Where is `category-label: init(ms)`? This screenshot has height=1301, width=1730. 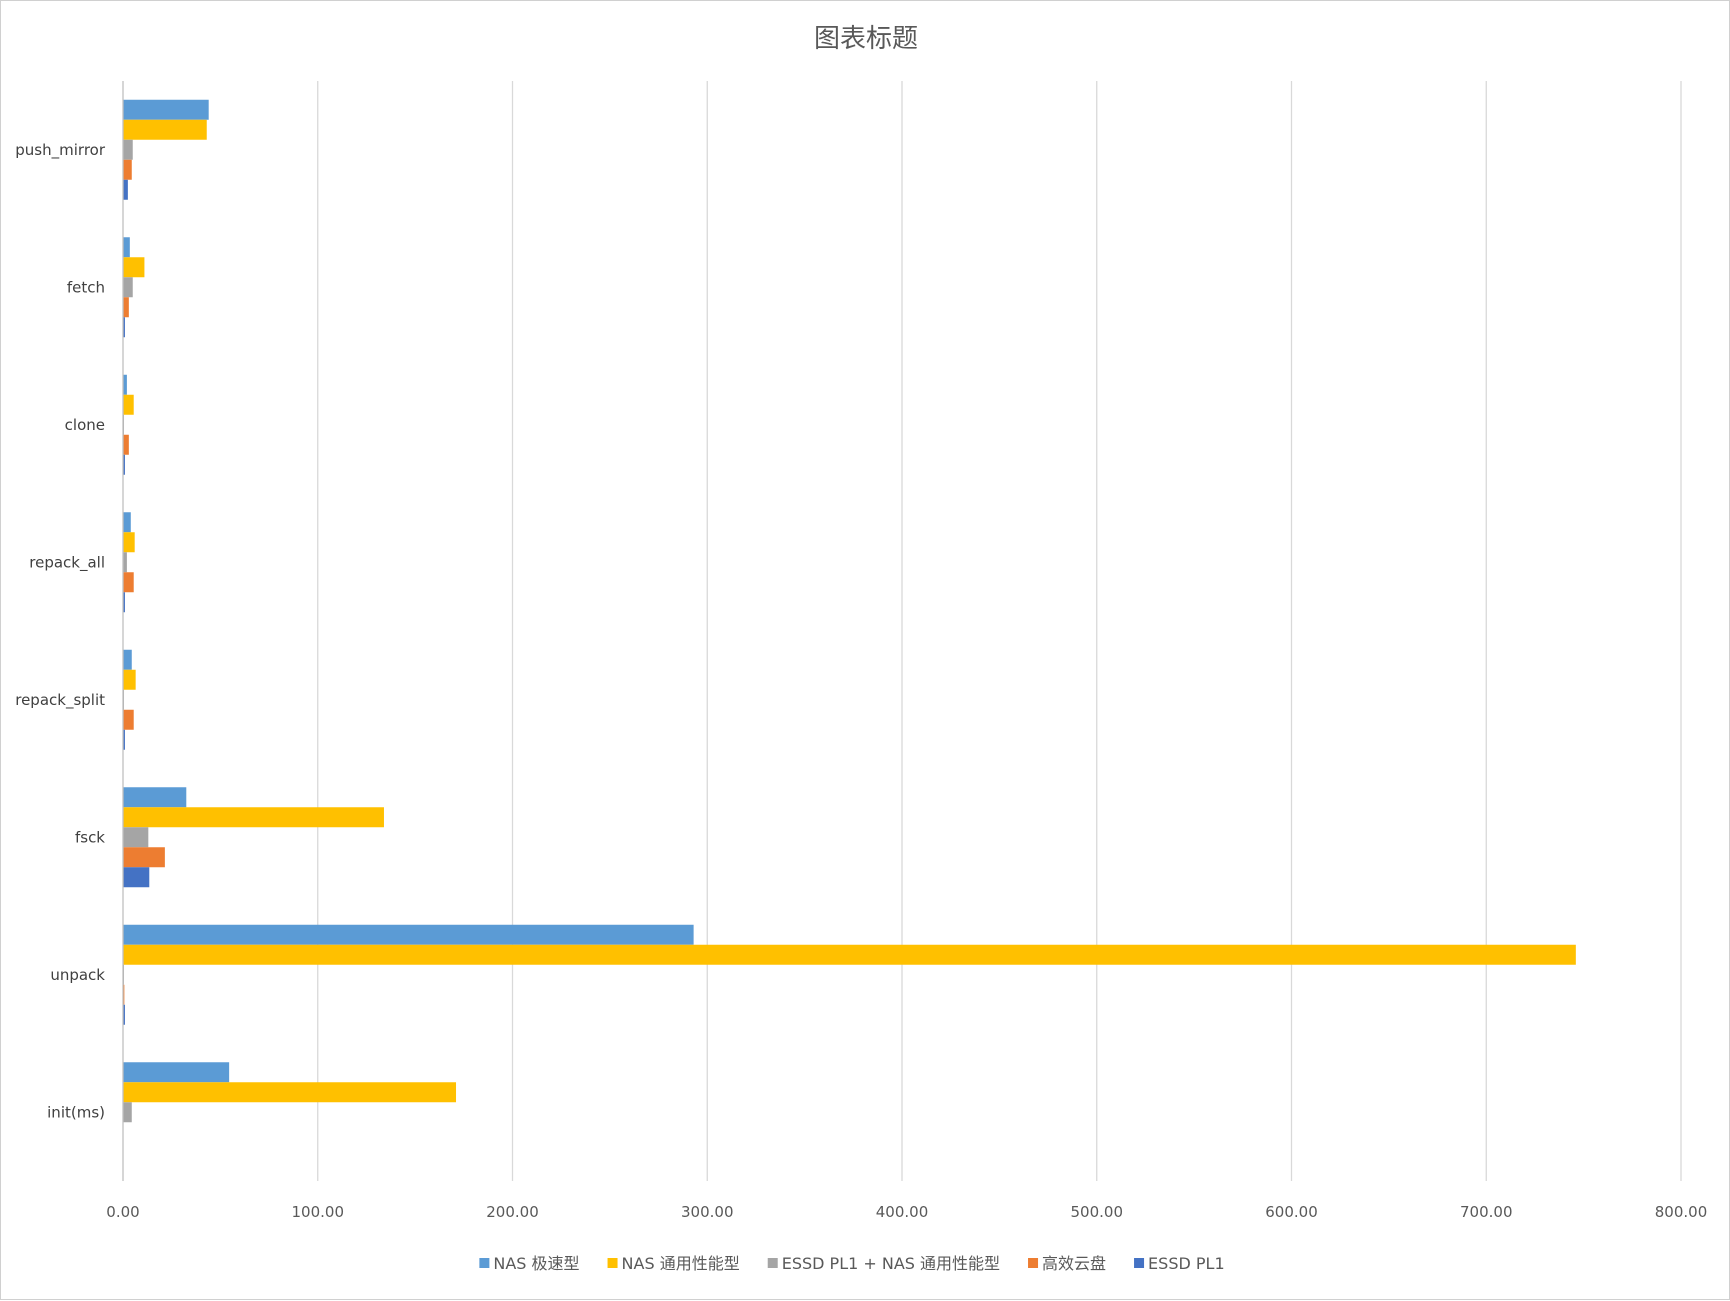 category-label: init(ms) is located at coordinates (76, 1112).